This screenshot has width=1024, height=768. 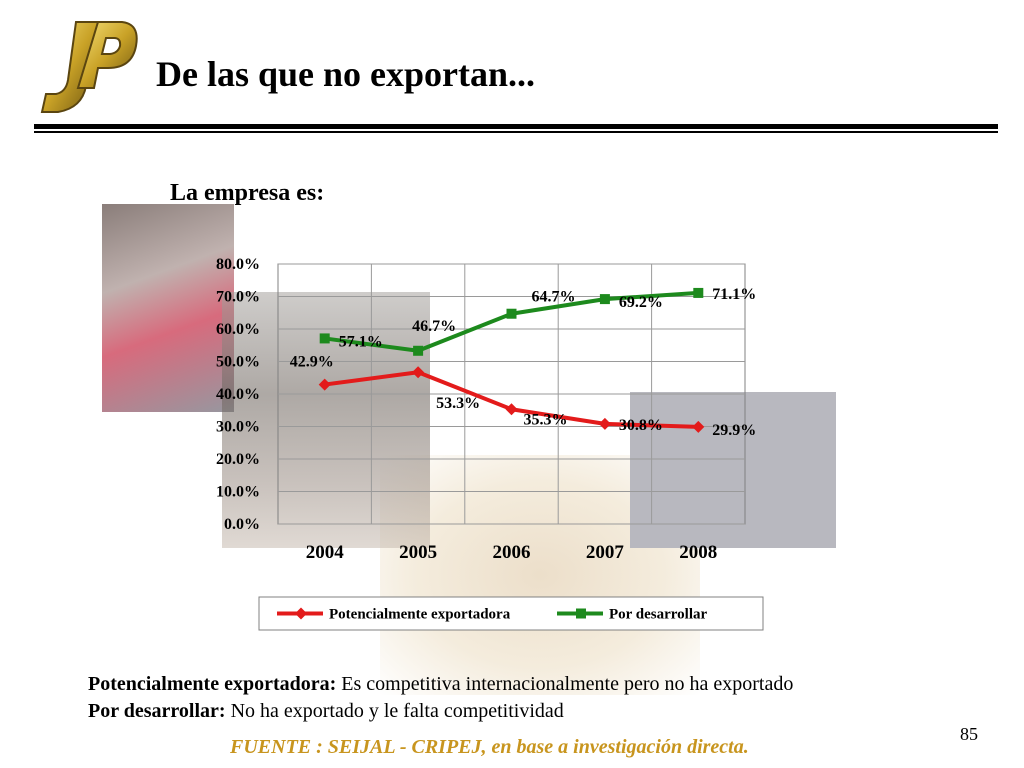 I want to click on legend-label: Por desarrollar, so click(x=658, y=615).